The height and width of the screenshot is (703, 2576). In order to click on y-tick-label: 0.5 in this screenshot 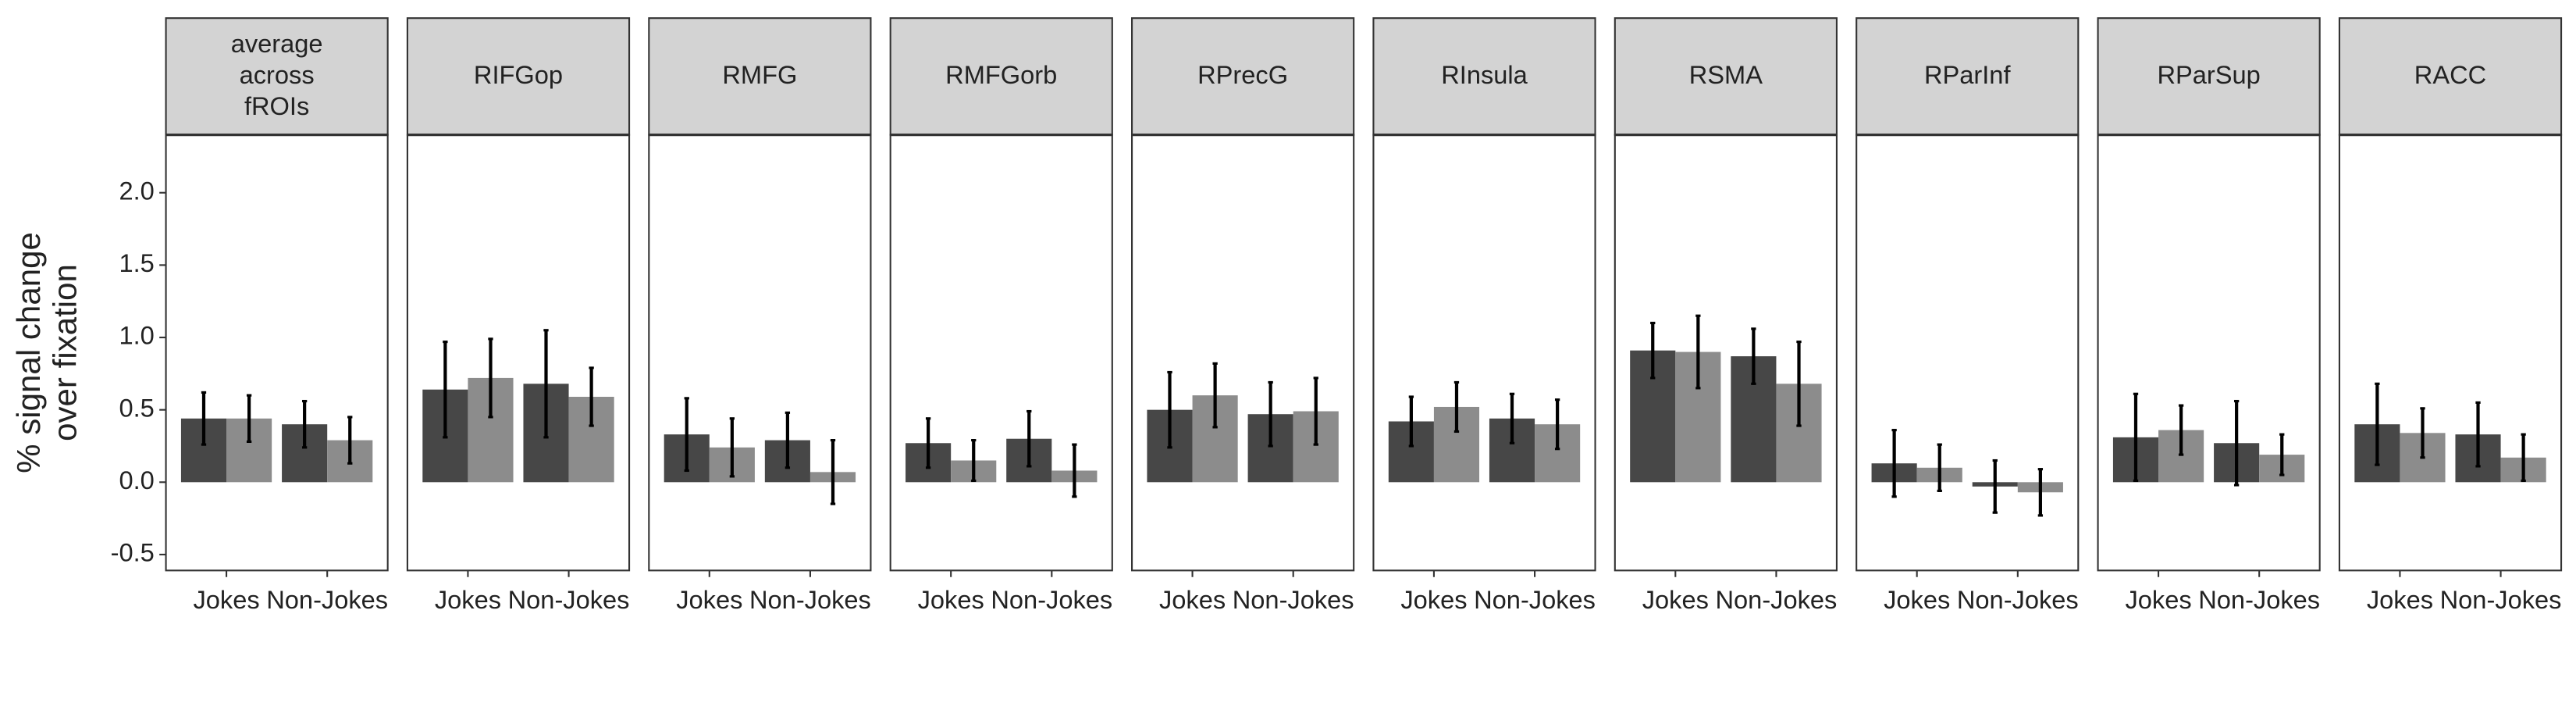, I will do `click(136, 407)`.